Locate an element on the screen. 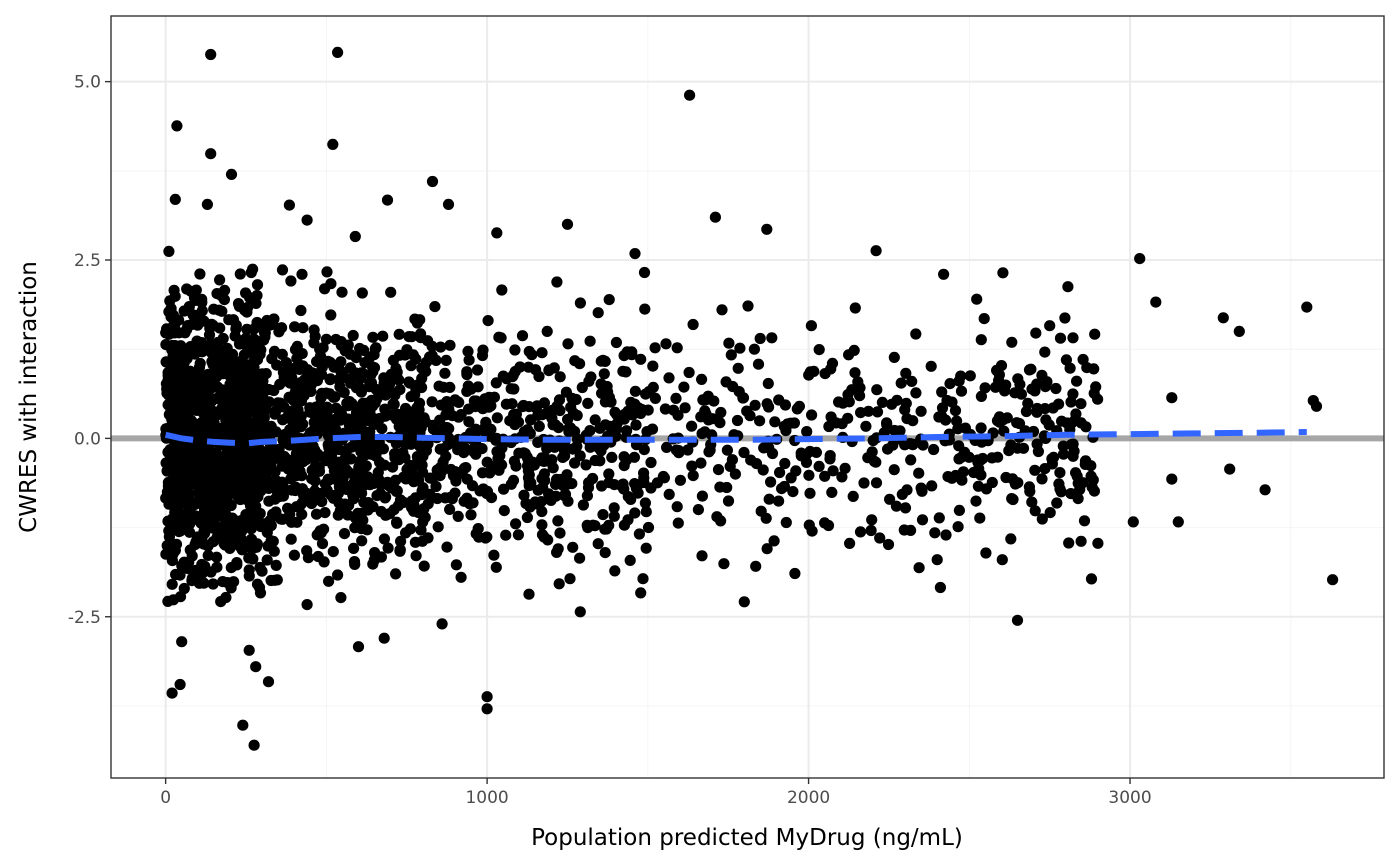 This screenshot has width=1400, height=866. y-tick-label: -2.5 is located at coordinates (84, 618).